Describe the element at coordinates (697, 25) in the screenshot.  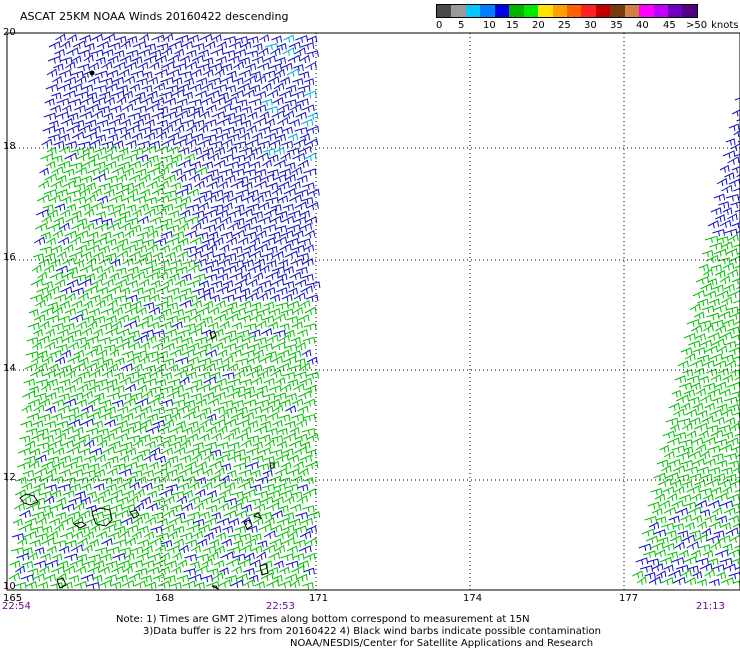
I see `legend-max-label: >50` at that location.